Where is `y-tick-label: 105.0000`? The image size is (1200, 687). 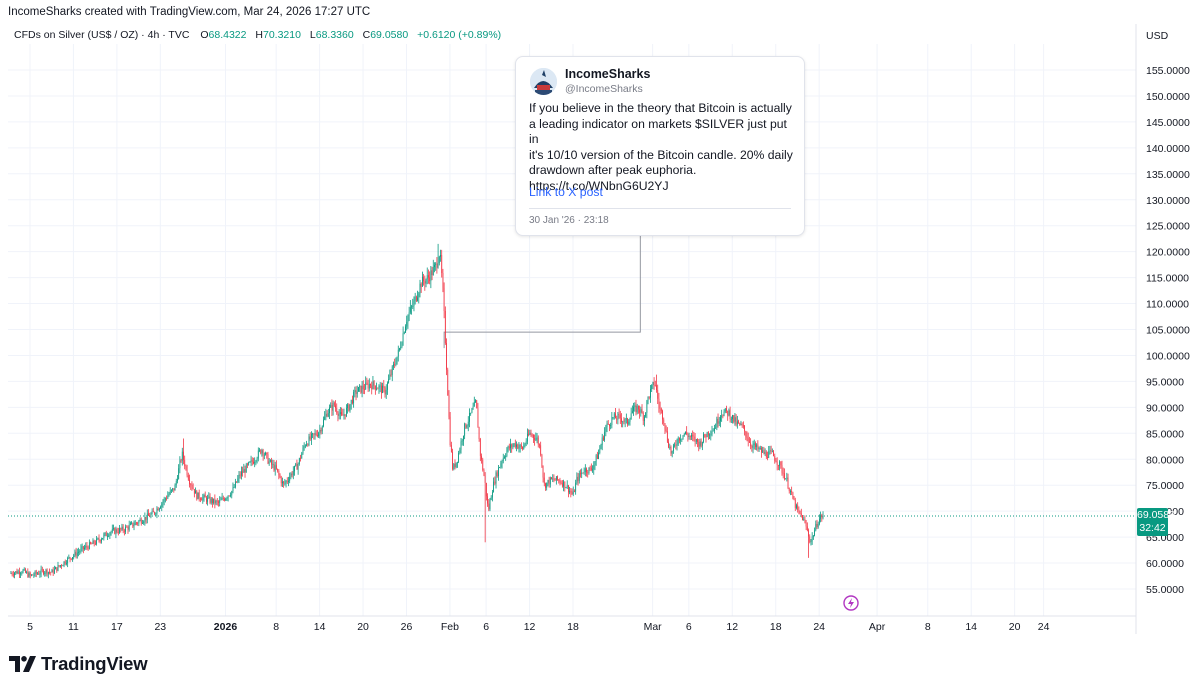 y-tick-label: 105.0000 is located at coordinates (1168, 331).